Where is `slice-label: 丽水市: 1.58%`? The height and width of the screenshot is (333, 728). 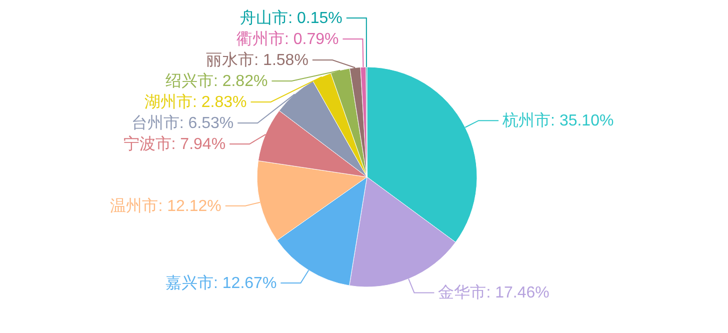 slice-label: 丽水市: 1.58% is located at coordinates (257, 60).